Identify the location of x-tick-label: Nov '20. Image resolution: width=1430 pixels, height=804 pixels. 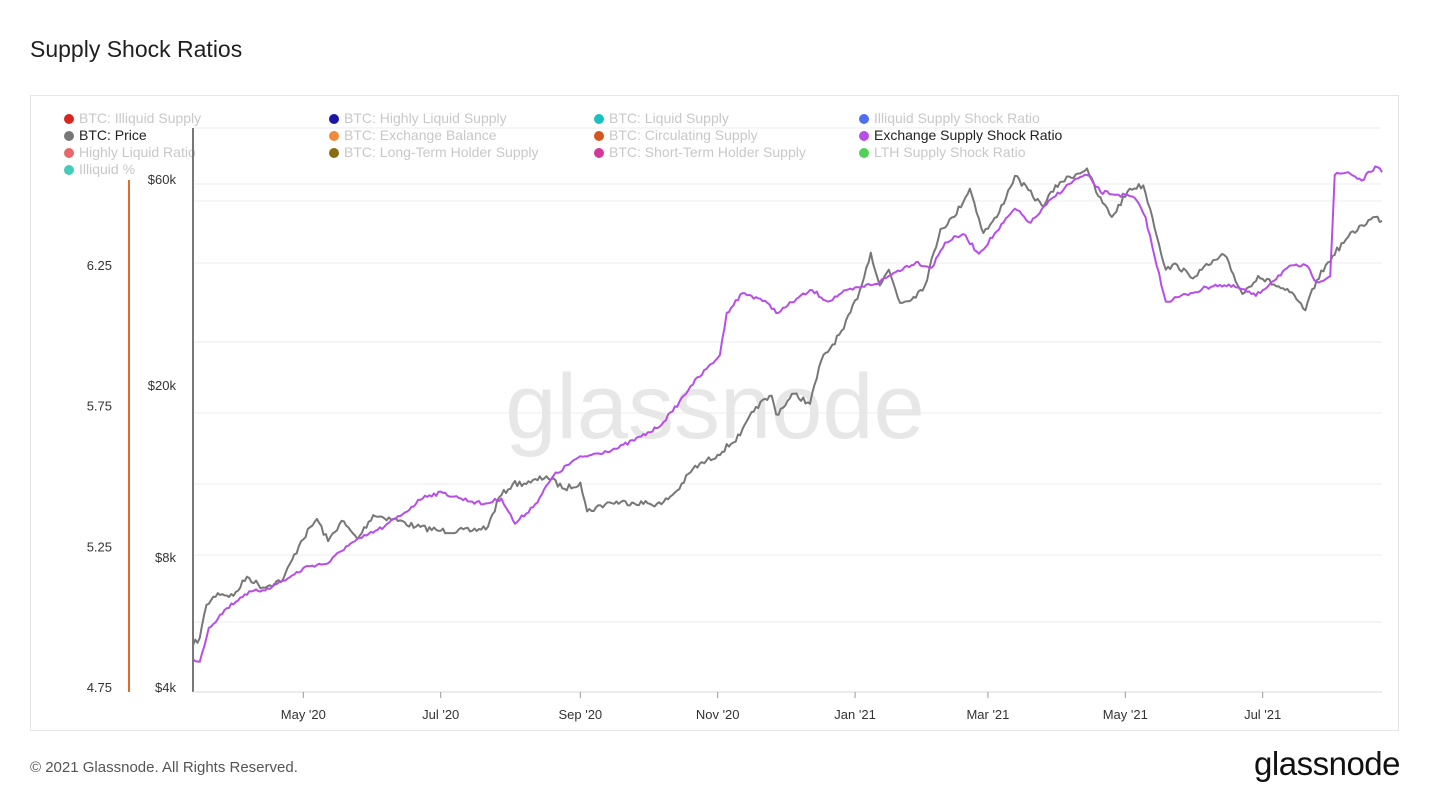
(718, 714).